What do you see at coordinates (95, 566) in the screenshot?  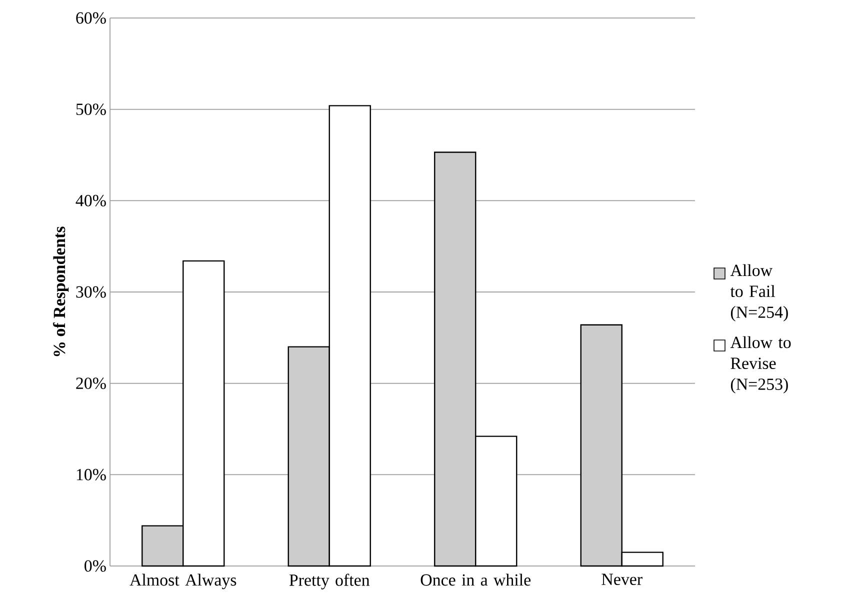 I see `y-tick-label: 0%` at bounding box center [95, 566].